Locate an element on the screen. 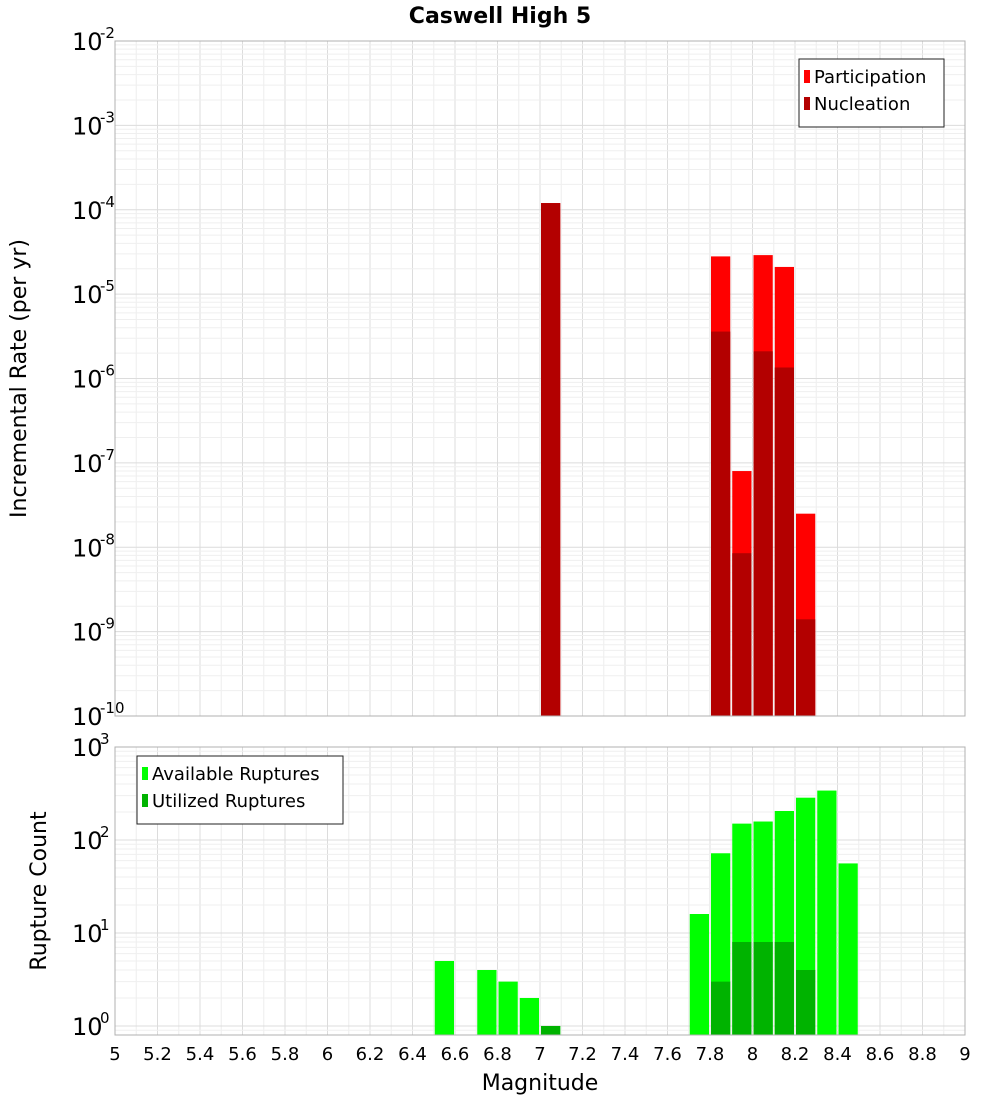 The image size is (1000, 1100). y-tick-exponent: -10 is located at coordinates (112, 708).